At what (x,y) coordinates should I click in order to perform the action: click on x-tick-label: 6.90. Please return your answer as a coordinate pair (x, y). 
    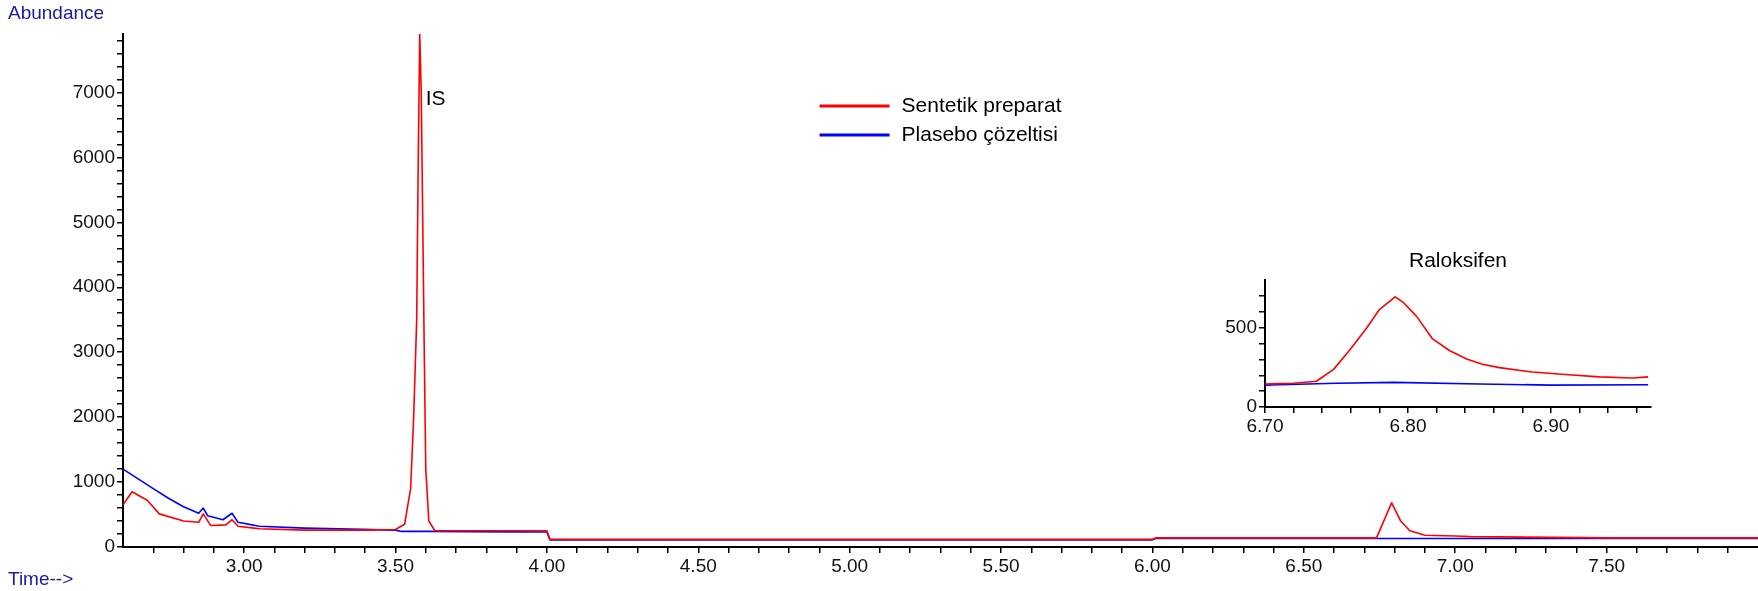
    Looking at the image, I should click on (1551, 425).